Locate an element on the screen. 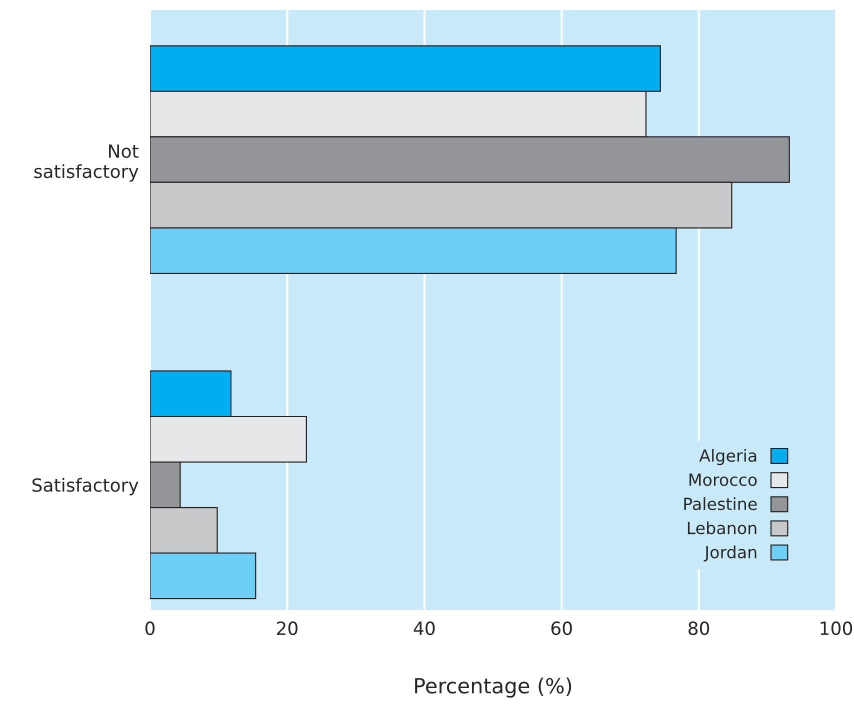 The height and width of the screenshot is (707, 854). y-tick-label: Not satisfactory is located at coordinates (86, 163).